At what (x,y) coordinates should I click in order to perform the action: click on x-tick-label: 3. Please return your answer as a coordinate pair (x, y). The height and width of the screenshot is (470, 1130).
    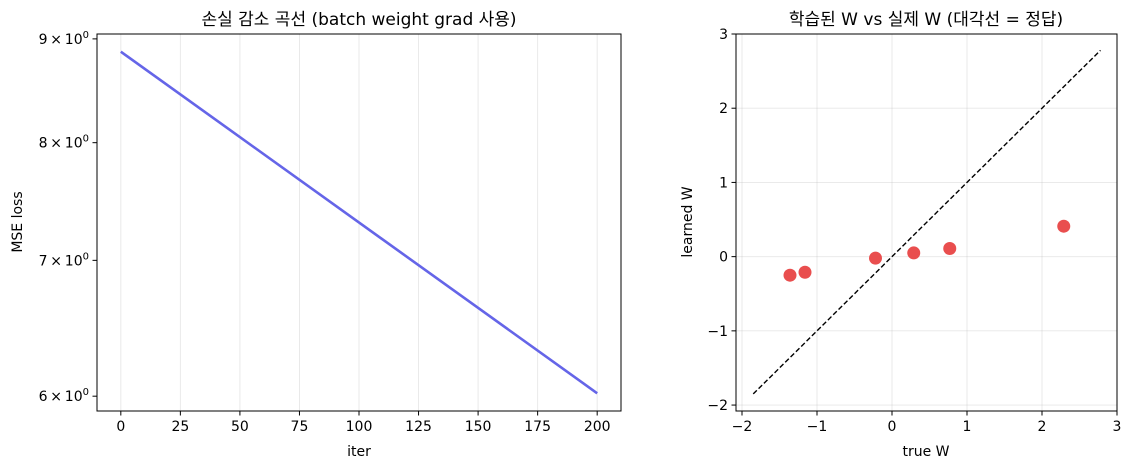
    Looking at the image, I should click on (1117, 427).